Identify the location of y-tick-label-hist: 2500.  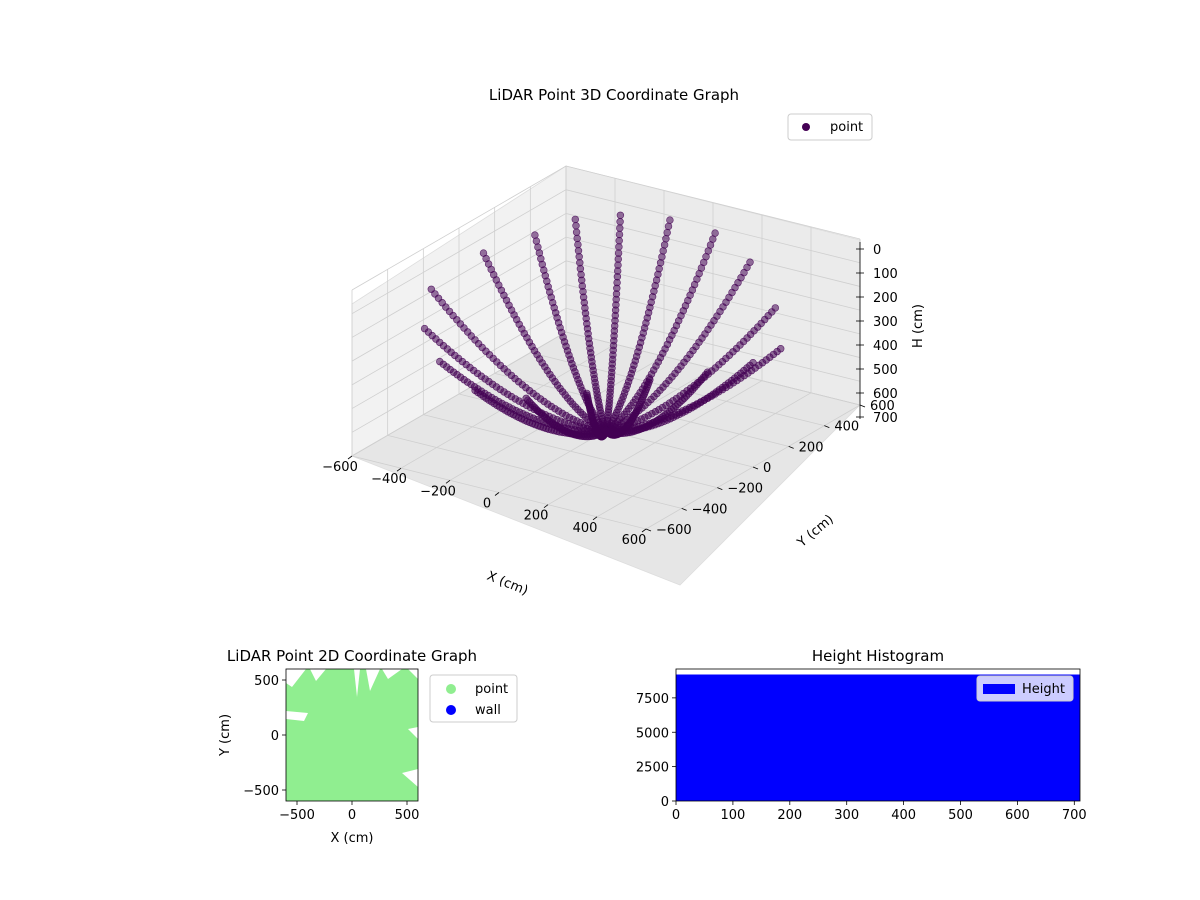
(652, 768).